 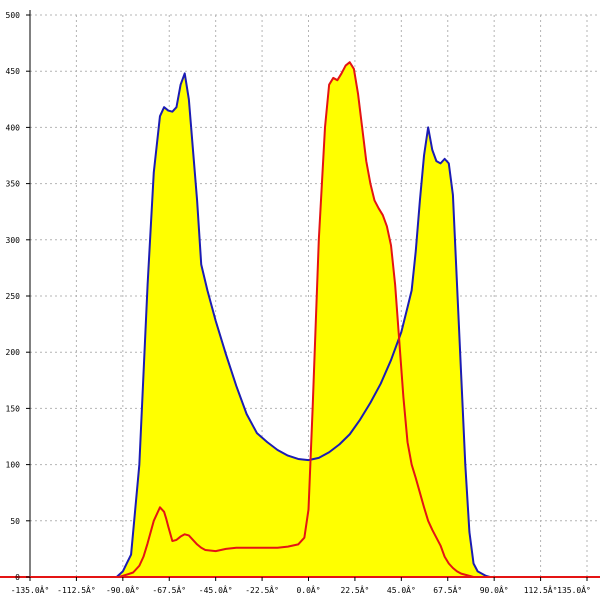 I want to click on x-tick-label-12: 135.0Â°, so click(x=574, y=589).